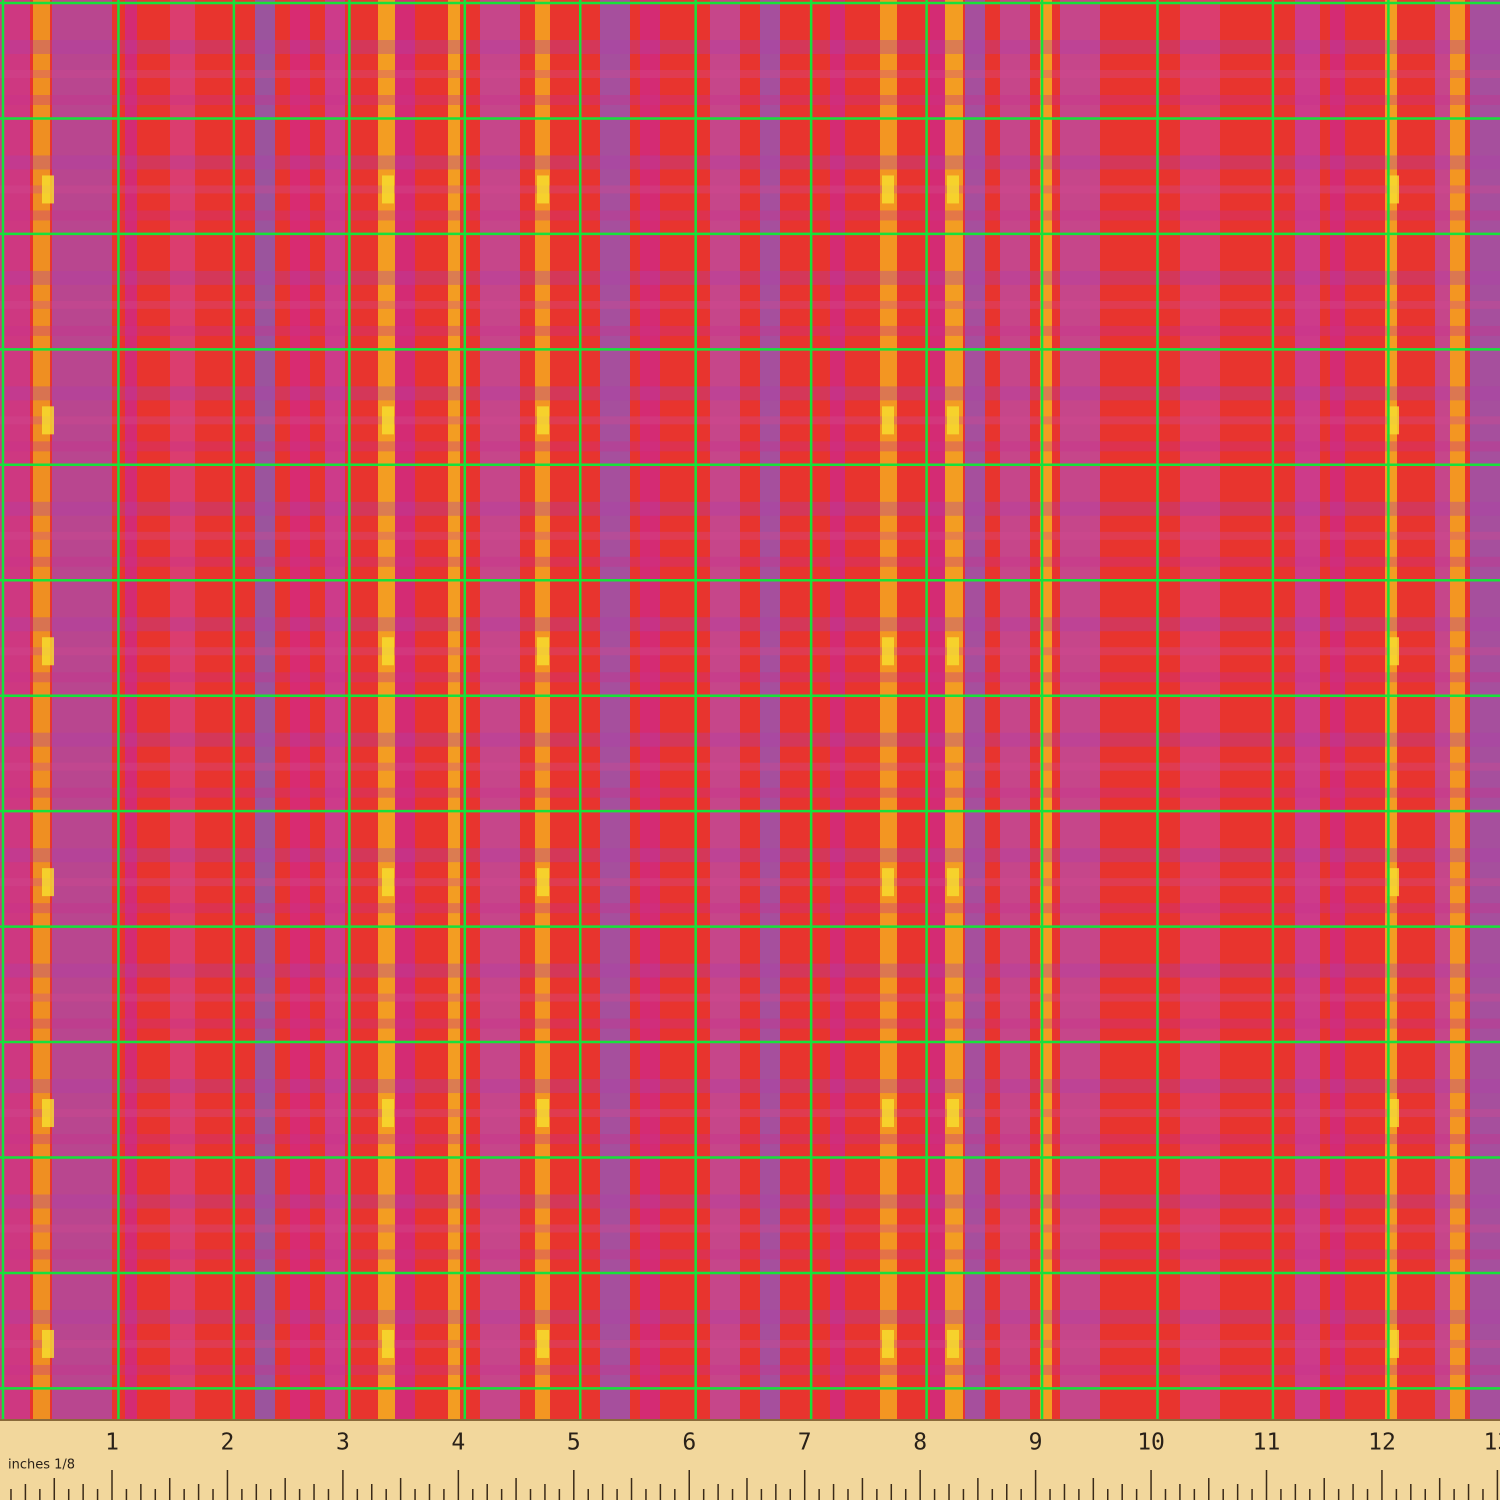 The image size is (1500, 1500). What do you see at coordinates (754, 1485) in the screenshot?
I see `ruler-ticks` at bounding box center [754, 1485].